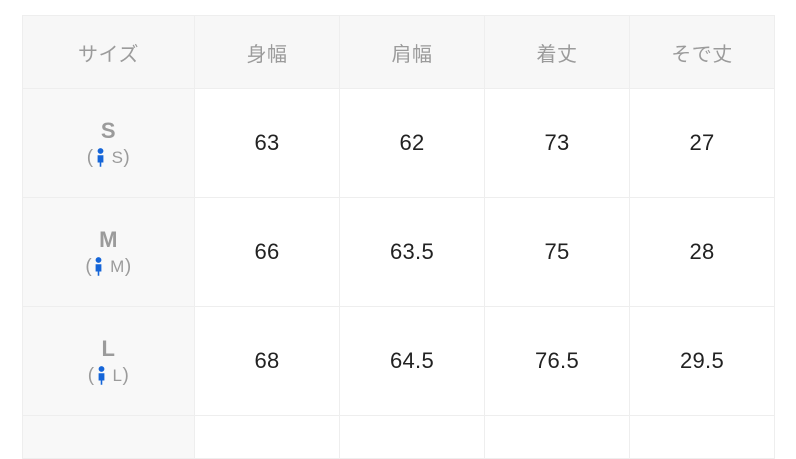 The width and height of the screenshot is (796, 459). Describe the element at coordinates (702, 52) in the screenshot. I see `column-header-sleeve: そで丈` at that location.